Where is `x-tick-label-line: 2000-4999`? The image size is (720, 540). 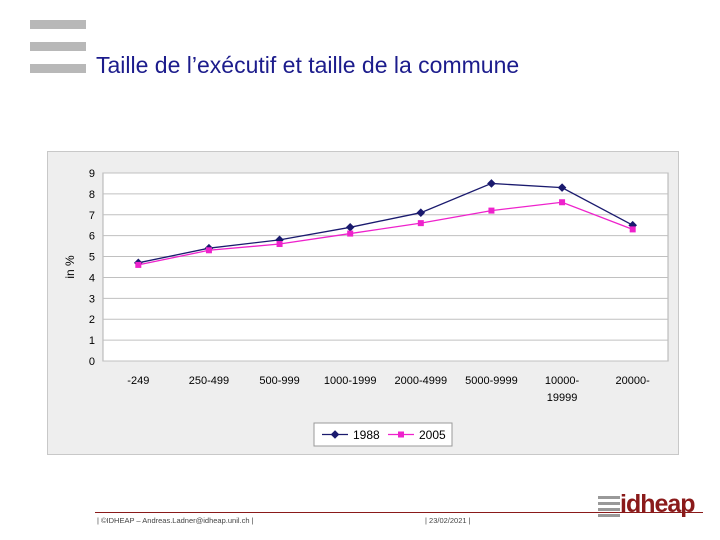
x-tick-label-line: 2000-4999 is located at coordinates (421, 381).